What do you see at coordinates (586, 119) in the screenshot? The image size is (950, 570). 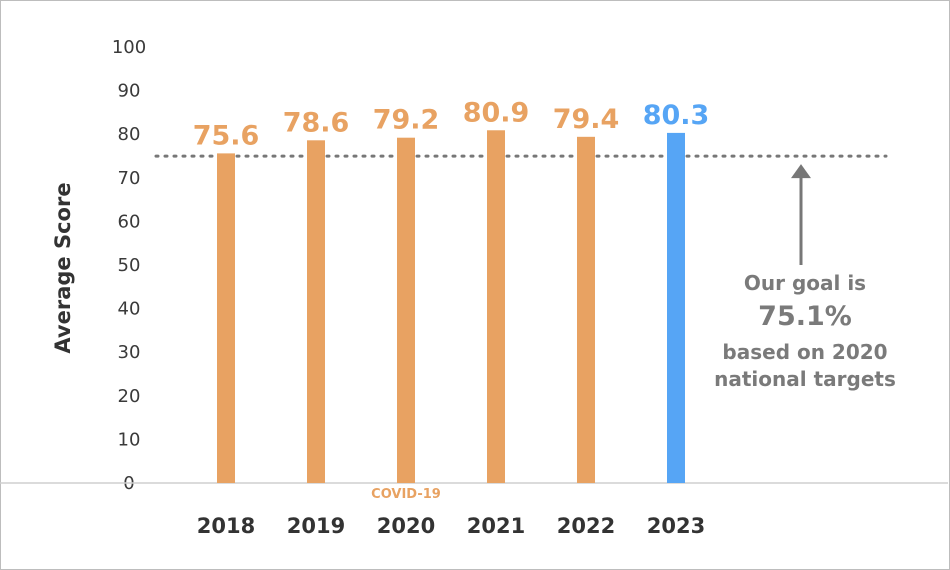 I see `value-label-2022: 79.4` at bounding box center [586, 119].